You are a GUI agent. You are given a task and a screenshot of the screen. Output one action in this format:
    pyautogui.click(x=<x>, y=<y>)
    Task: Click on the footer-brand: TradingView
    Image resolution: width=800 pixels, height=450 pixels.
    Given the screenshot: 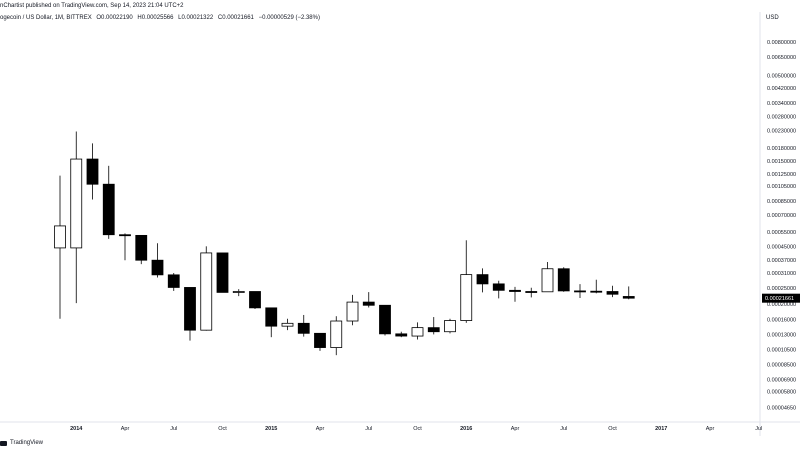 What is the action you would take?
    pyautogui.click(x=27, y=443)
    